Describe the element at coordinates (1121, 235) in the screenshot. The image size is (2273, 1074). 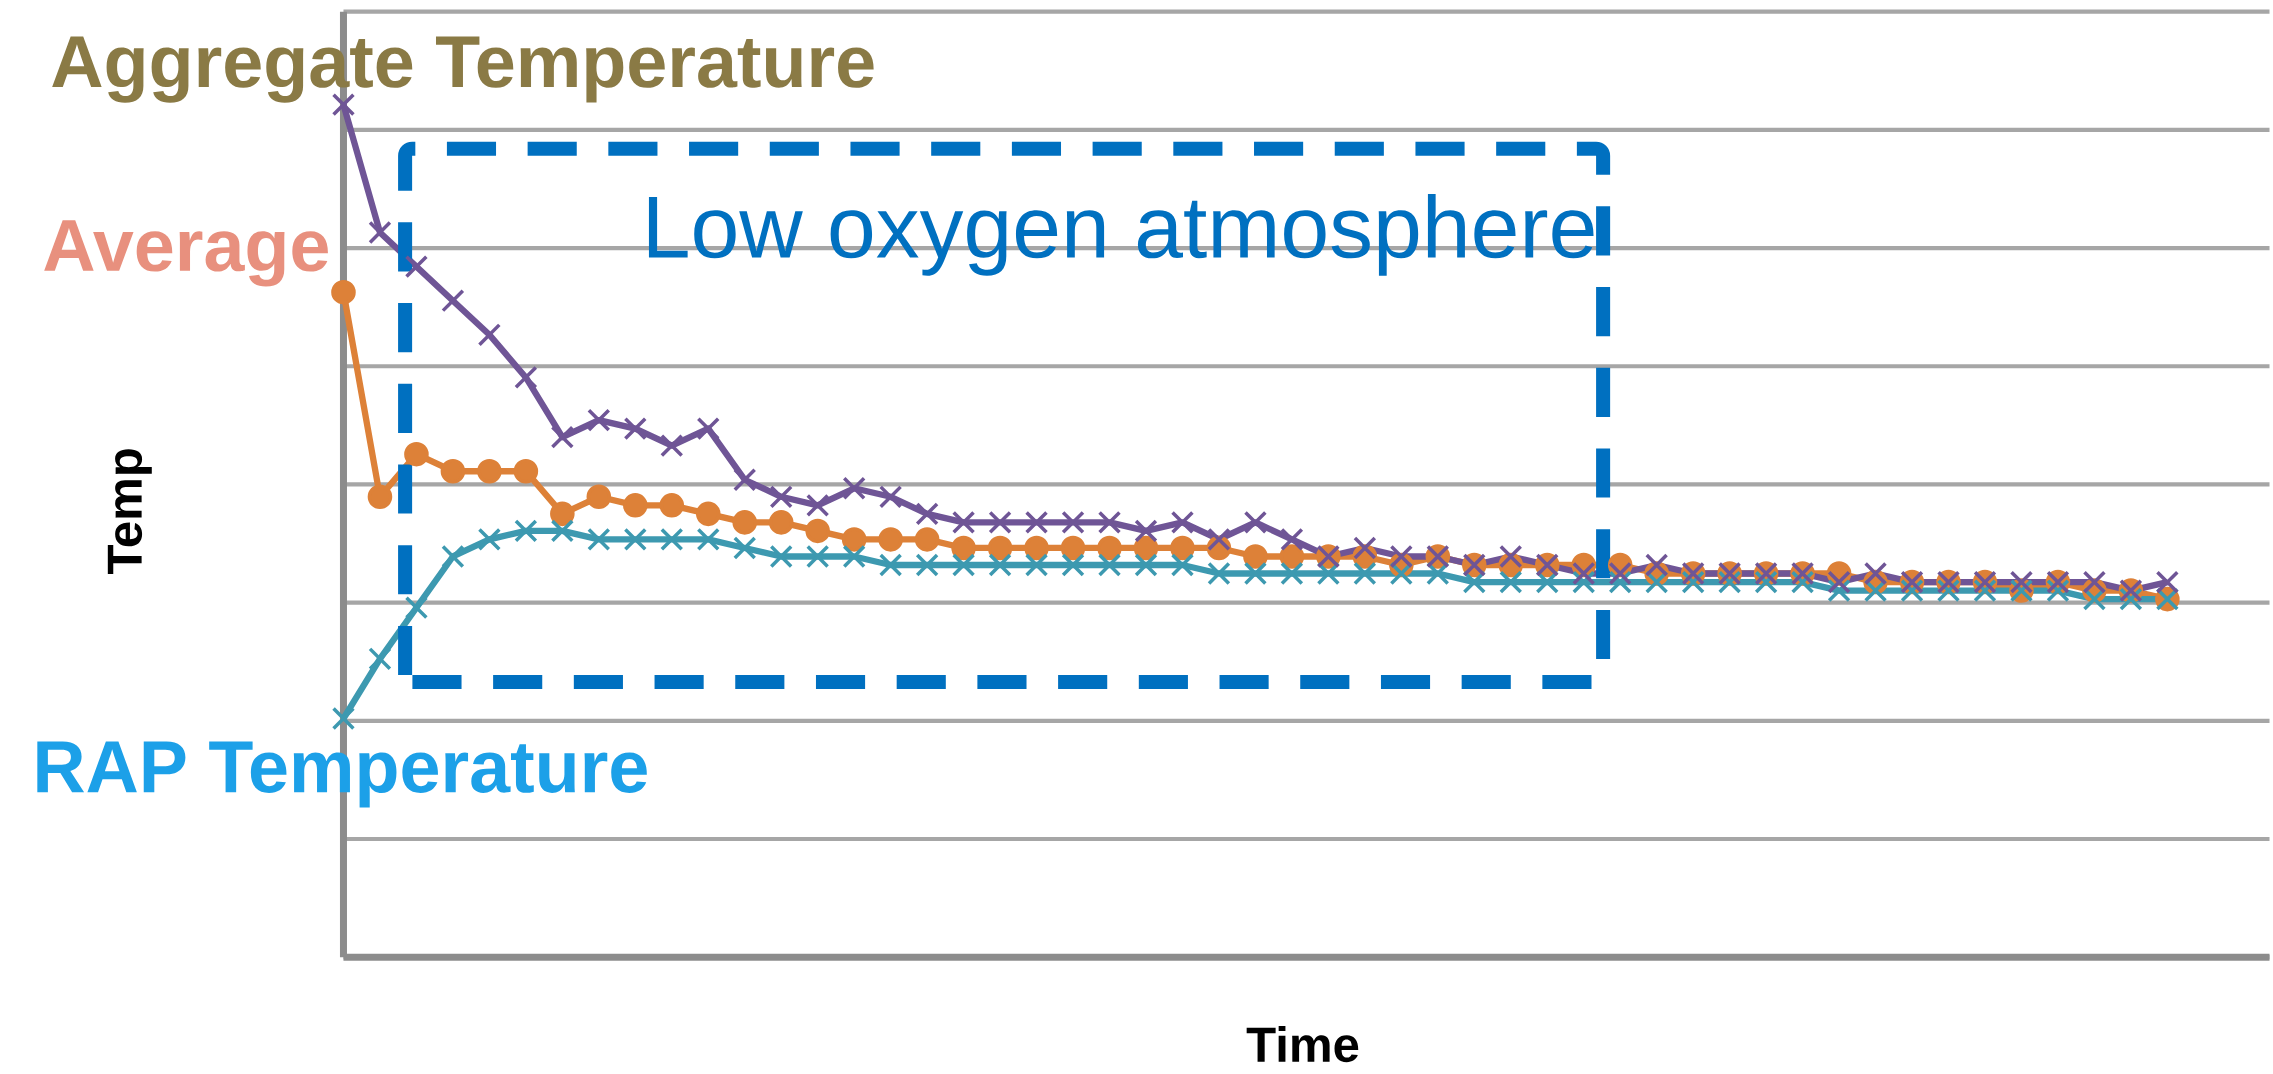
I see `annotation: Low oxygen atmosphere` at that location.